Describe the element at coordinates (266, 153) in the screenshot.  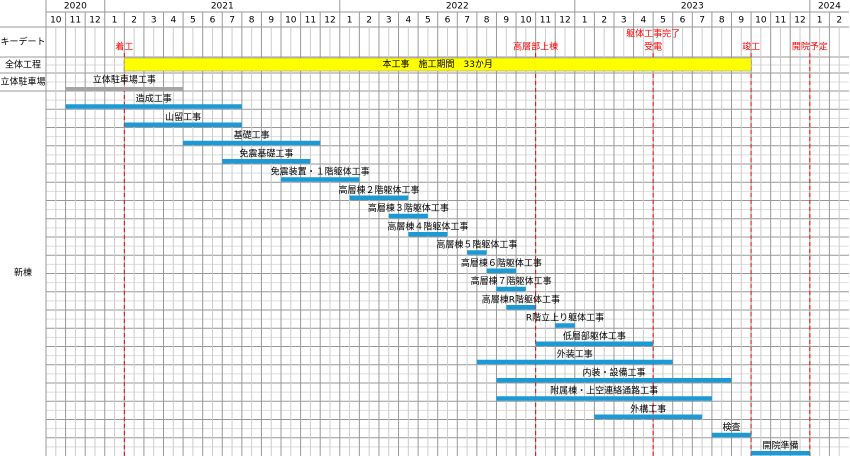
I see `task-label: 免震基礎工事` at that location.